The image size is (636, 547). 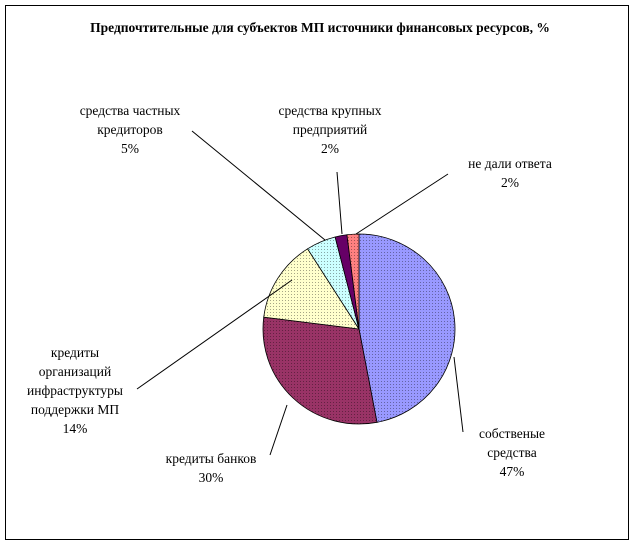 I want to click on slice-1-texture, so click(x=407, y=328).